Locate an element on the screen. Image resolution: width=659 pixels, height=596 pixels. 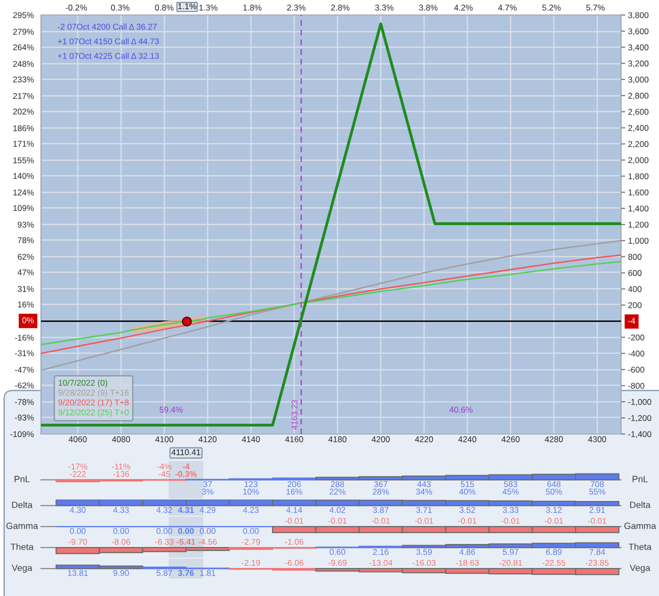
text: 9/28/2022 (9) T+16 is located at coordinates (93, 393).